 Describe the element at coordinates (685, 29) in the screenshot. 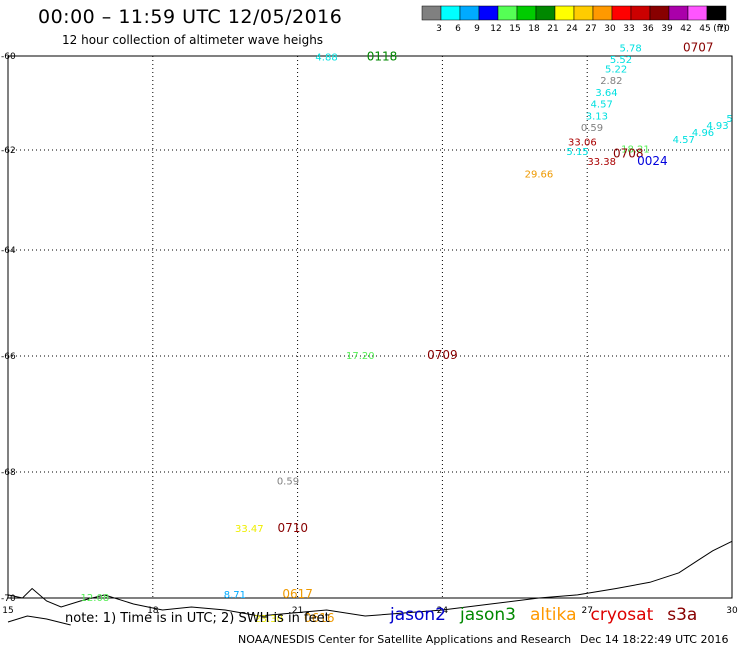

I see `colorbar-label: 42` at that location.